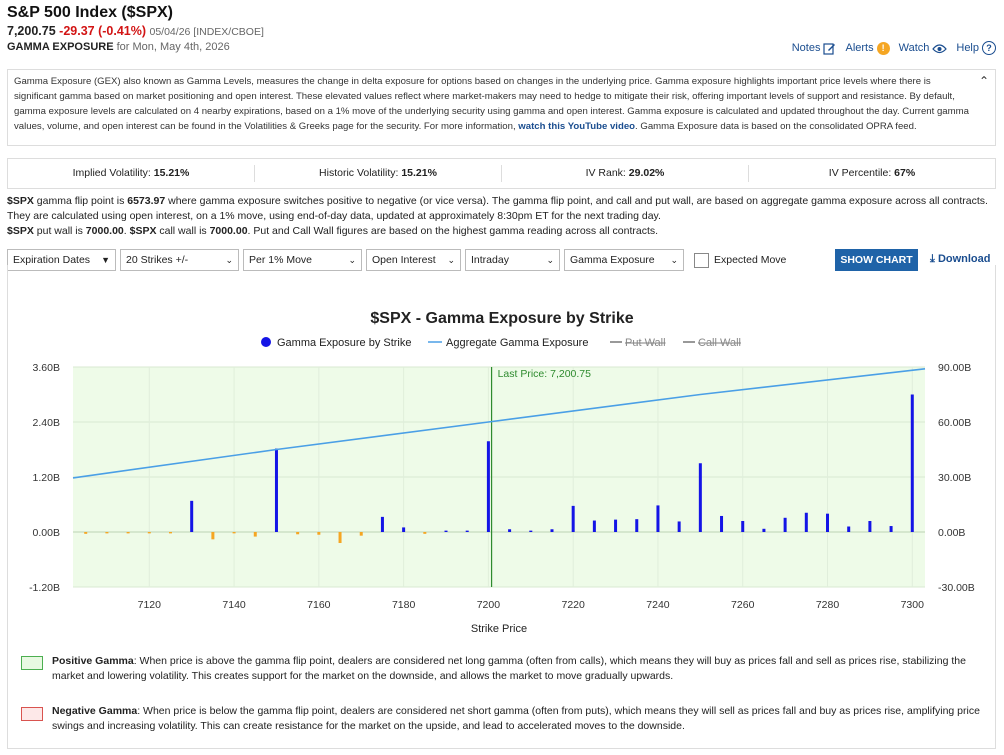 The height and width of the screenshot is (755, 1004). Describe the element at coordinates (206, 32) in the screenshot. I see `quote-meta: 05/04/26 [INDEX/CBOE]` at that location.